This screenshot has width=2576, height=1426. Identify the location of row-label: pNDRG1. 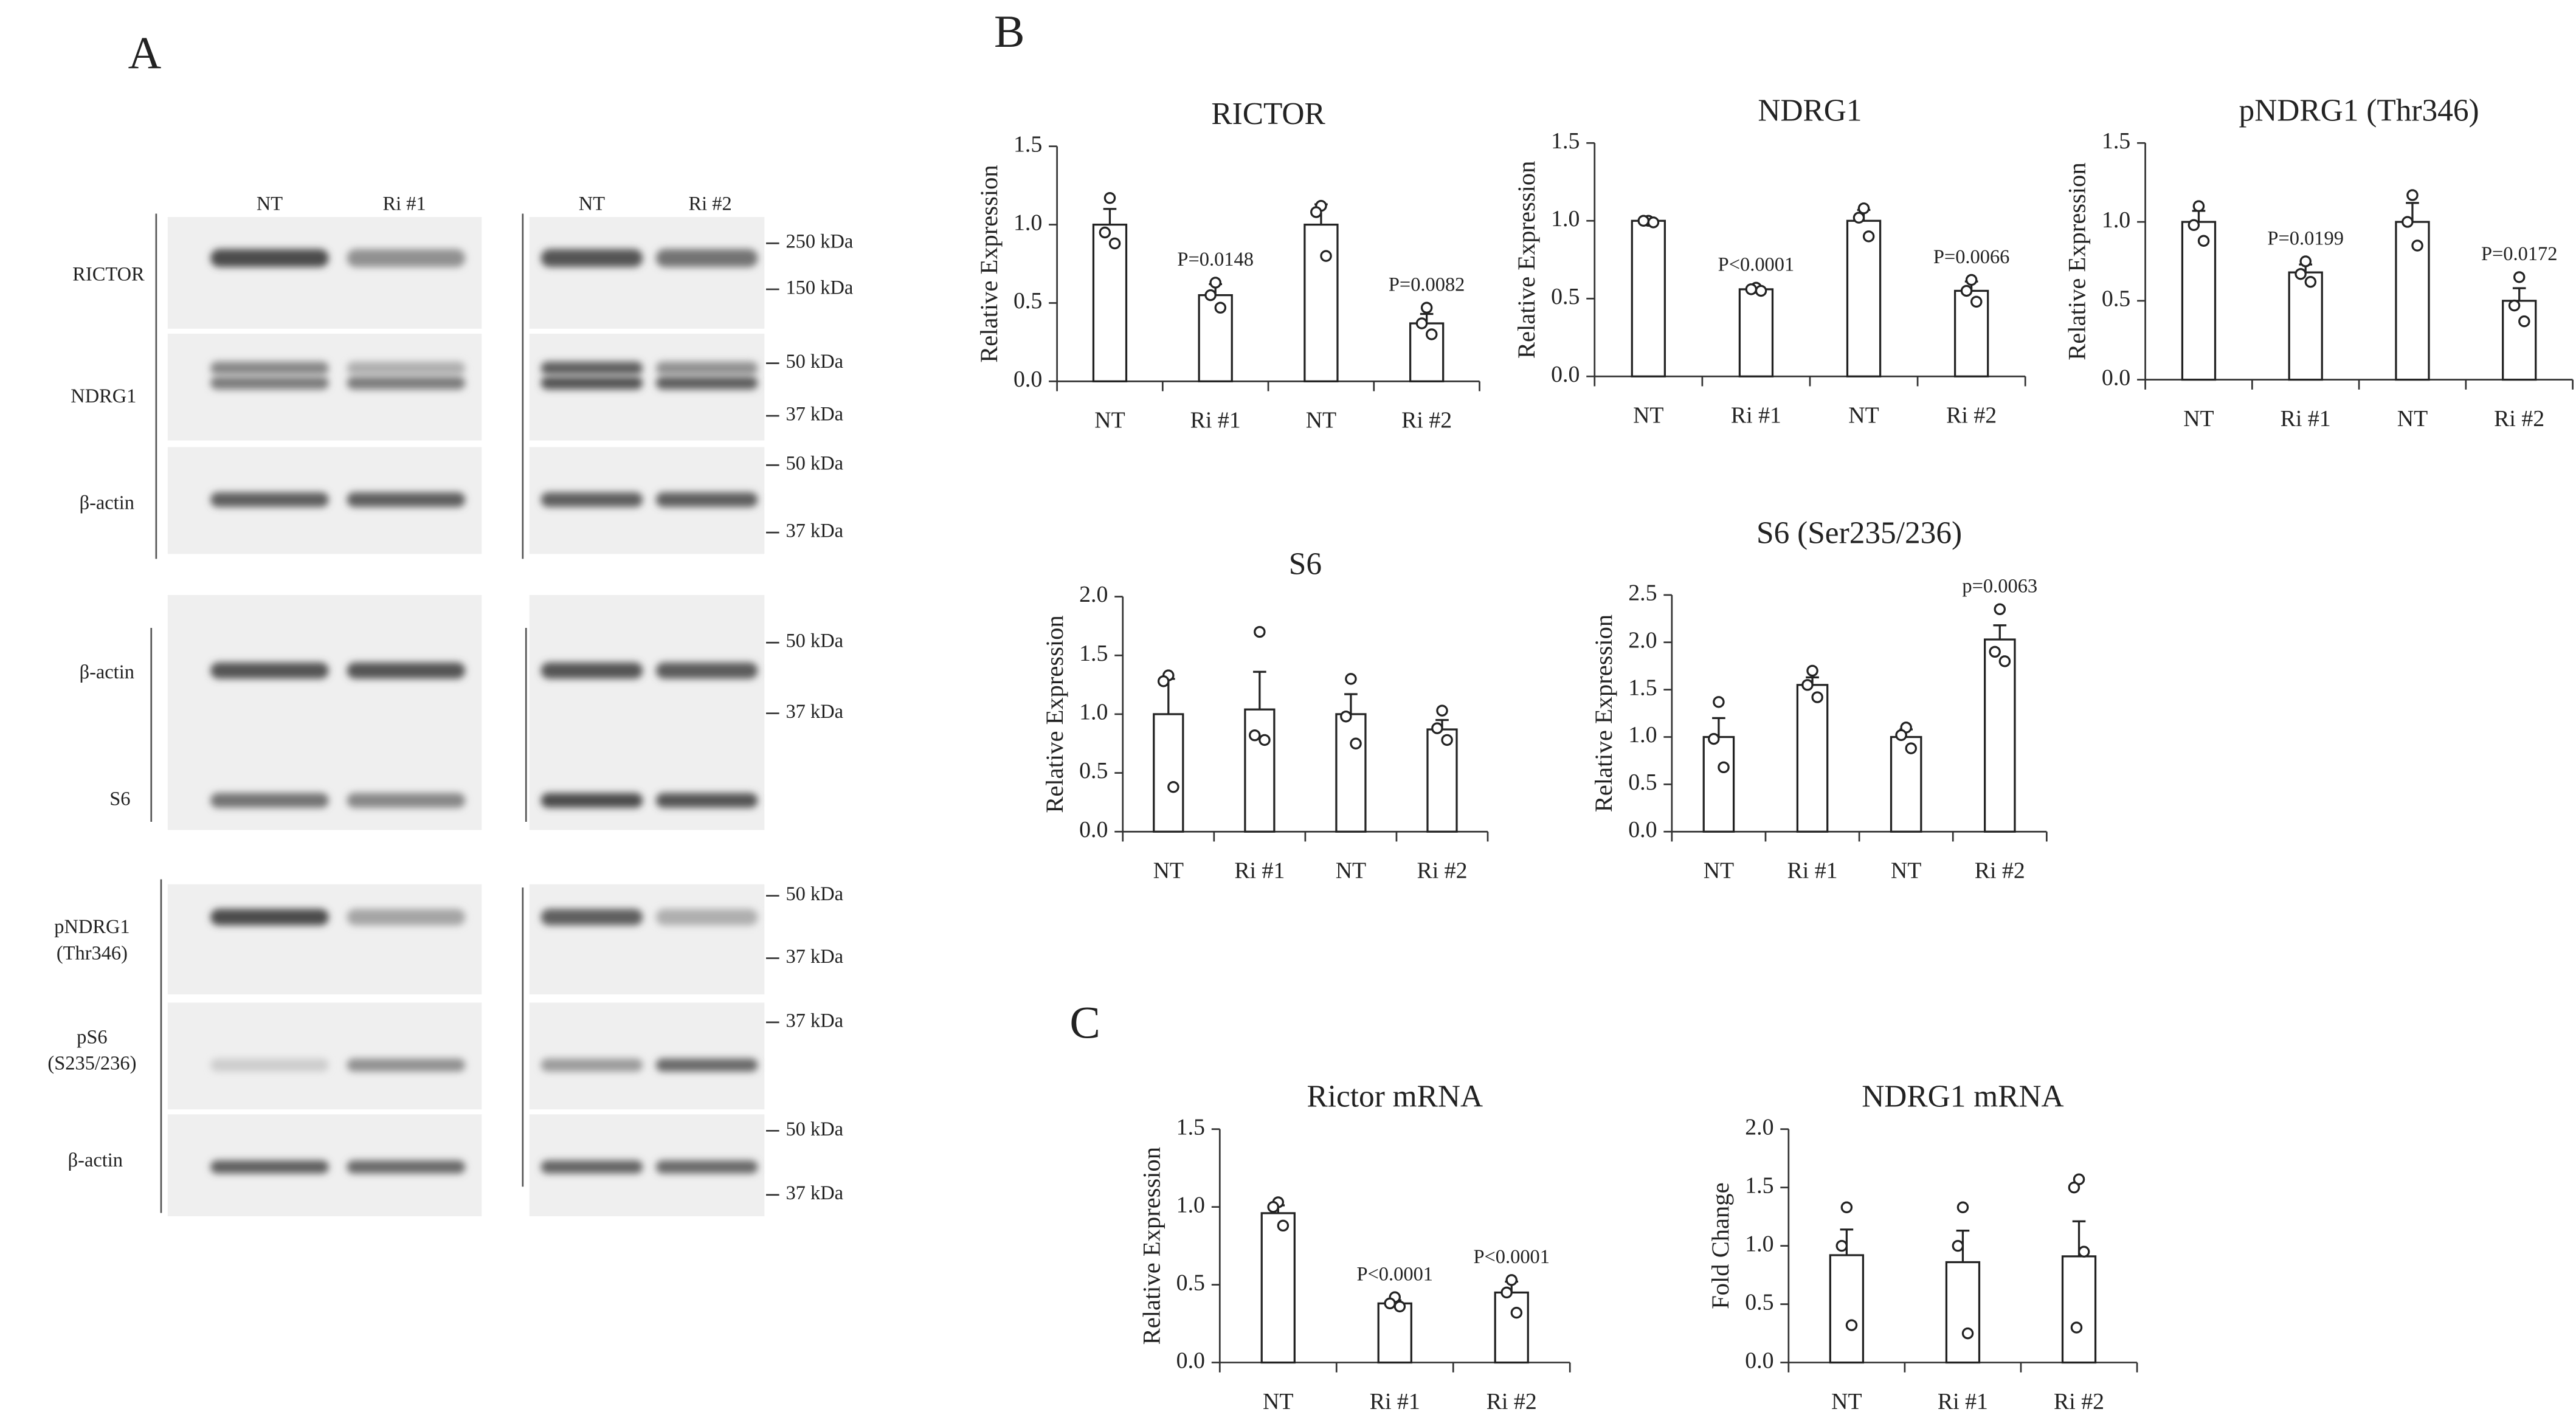
(91, 927).